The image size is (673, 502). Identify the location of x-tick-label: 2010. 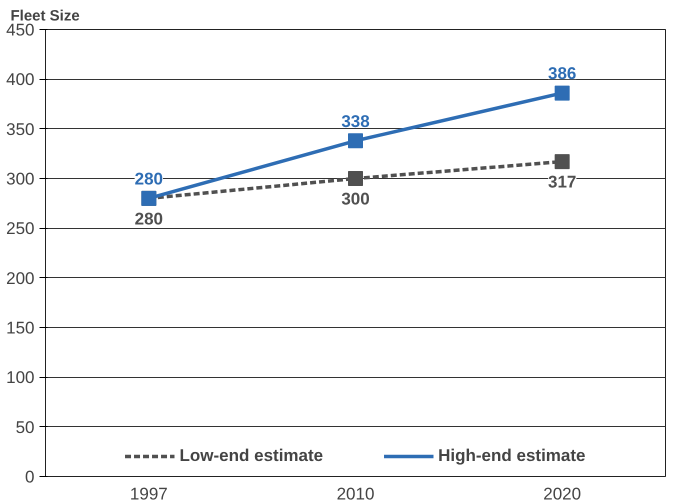
(355, 493).